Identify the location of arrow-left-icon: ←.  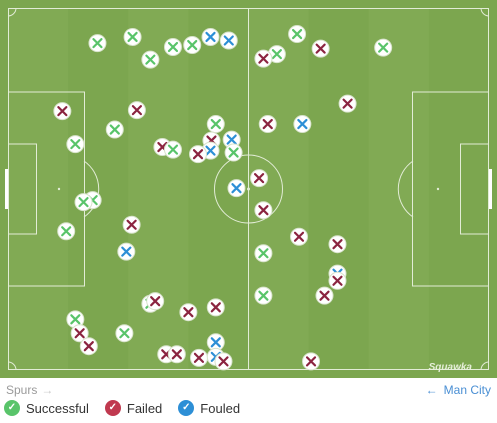
(431, 390).